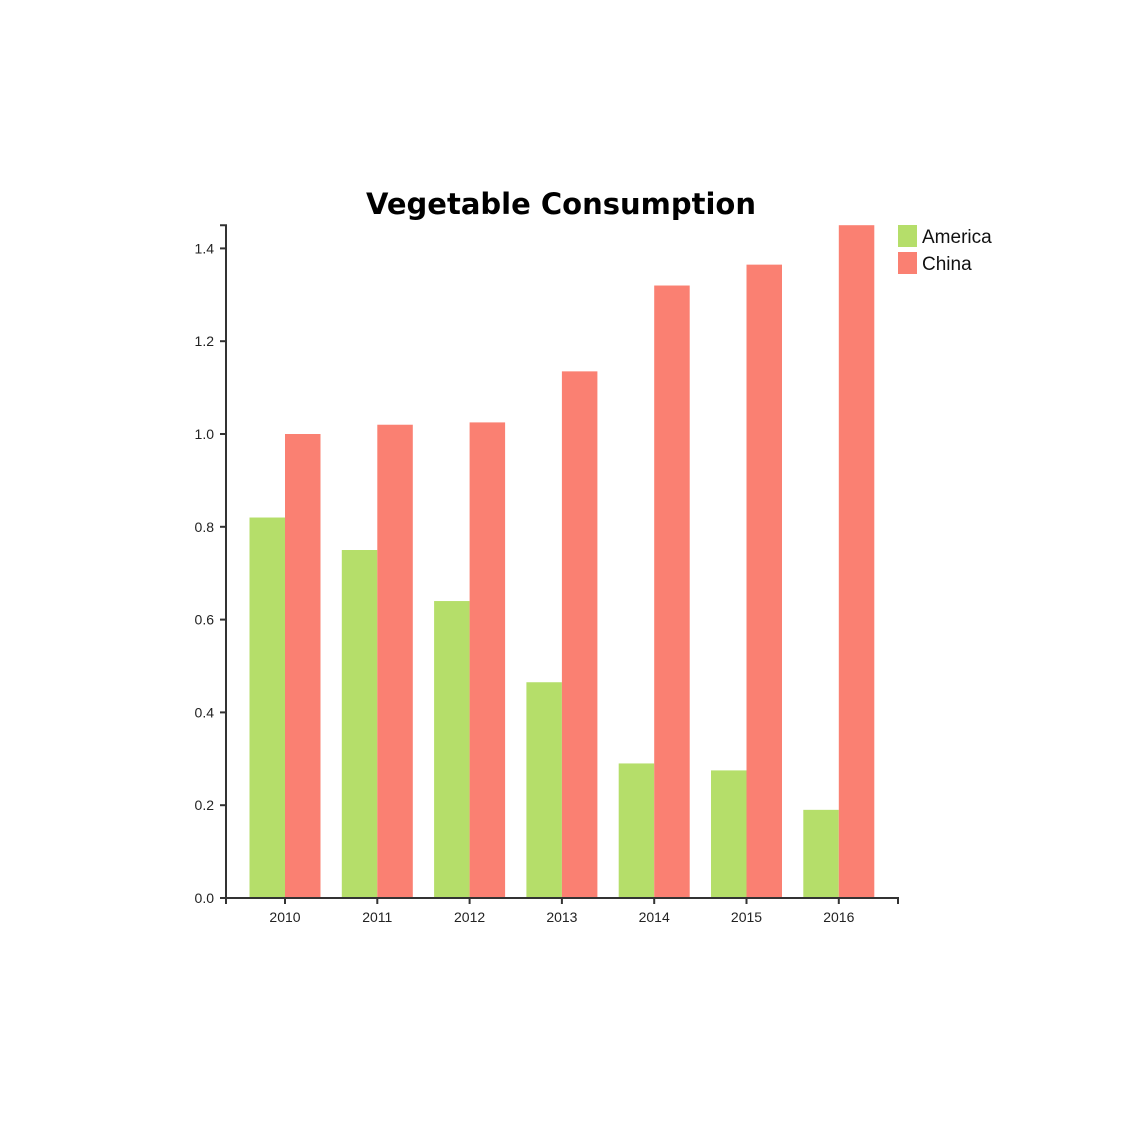 The height and width of the screenshot is (1121, 1122). Describe the element at coordinates (636, 830) in the screenshot. I see `bar-america-2014` at that location.